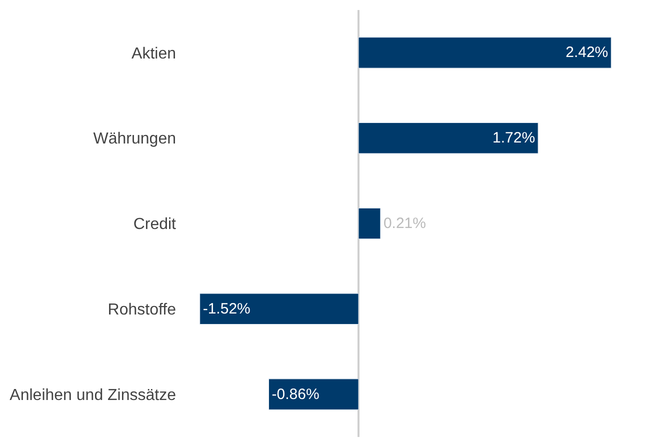 The width and height of the screenshot is (654, 447). Describe the element at coordinates (155, 225) in the screenshot. I see `y-tick-label: Credit` at that location.